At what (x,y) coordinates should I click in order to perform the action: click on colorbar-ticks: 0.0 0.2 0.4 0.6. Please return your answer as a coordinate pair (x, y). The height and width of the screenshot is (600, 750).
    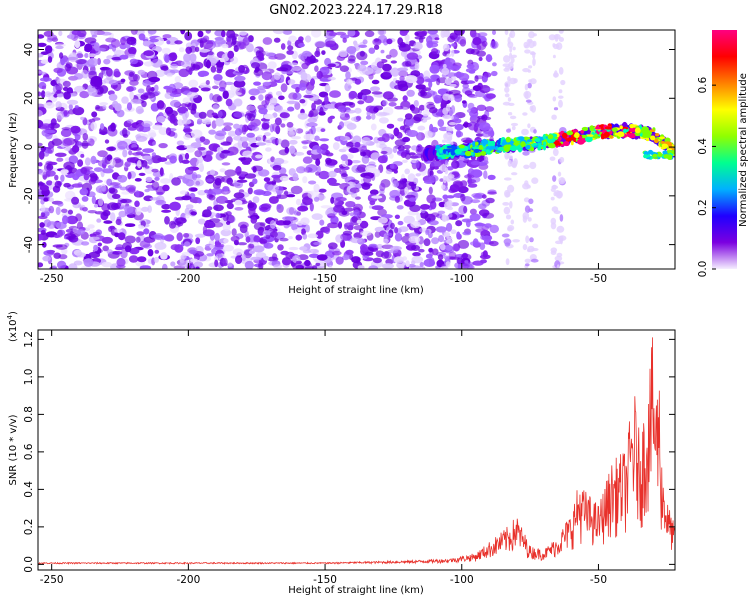
    Looking at the image, I should click on (706, 176).